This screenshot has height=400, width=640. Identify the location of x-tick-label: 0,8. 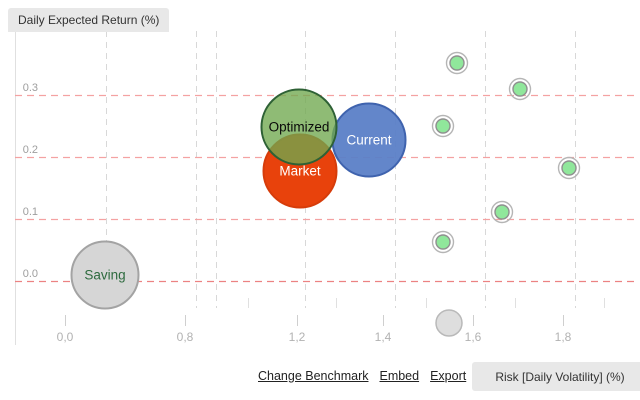
(185, 337).